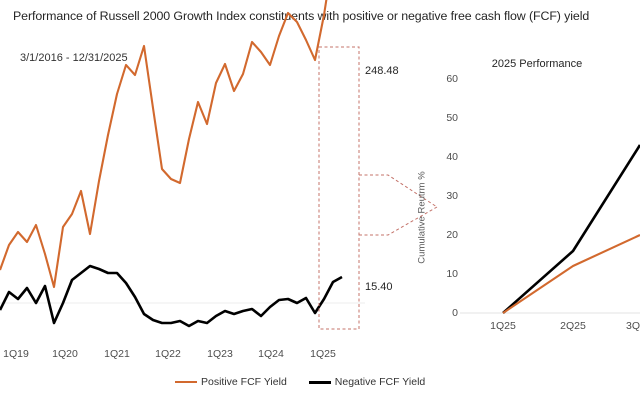 This screenshot has height=400, width=640. I want to click on callout-annotation, so click(378, 188).